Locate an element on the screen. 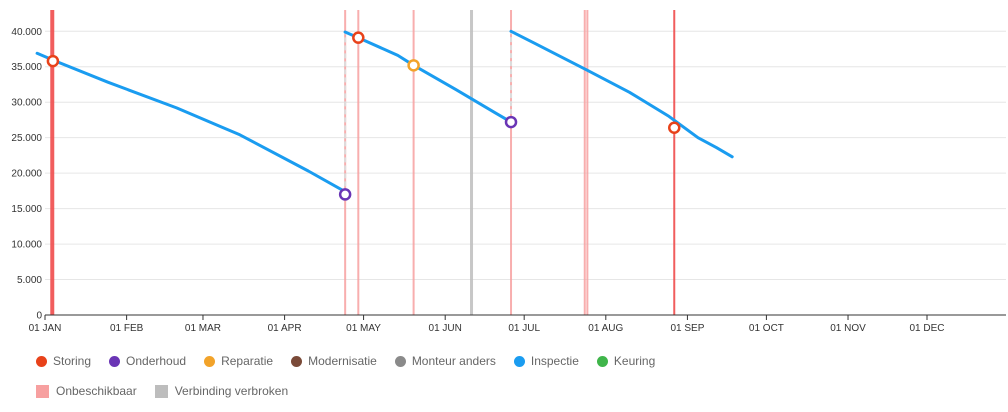 This screenshot has height=412, width=1008. legend-label-storing: Storing is located at coordinates (72, 361).